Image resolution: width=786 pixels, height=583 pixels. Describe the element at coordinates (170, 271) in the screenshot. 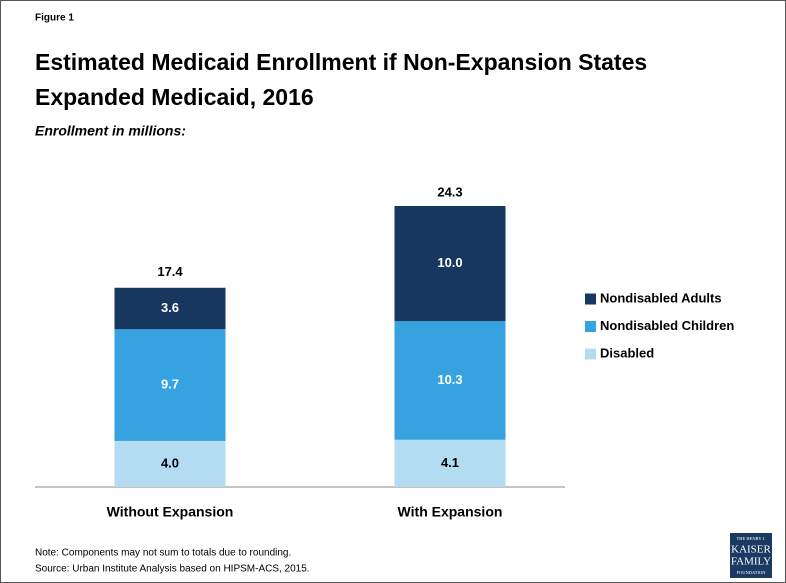

I see `total-label: 17.4` at that location.